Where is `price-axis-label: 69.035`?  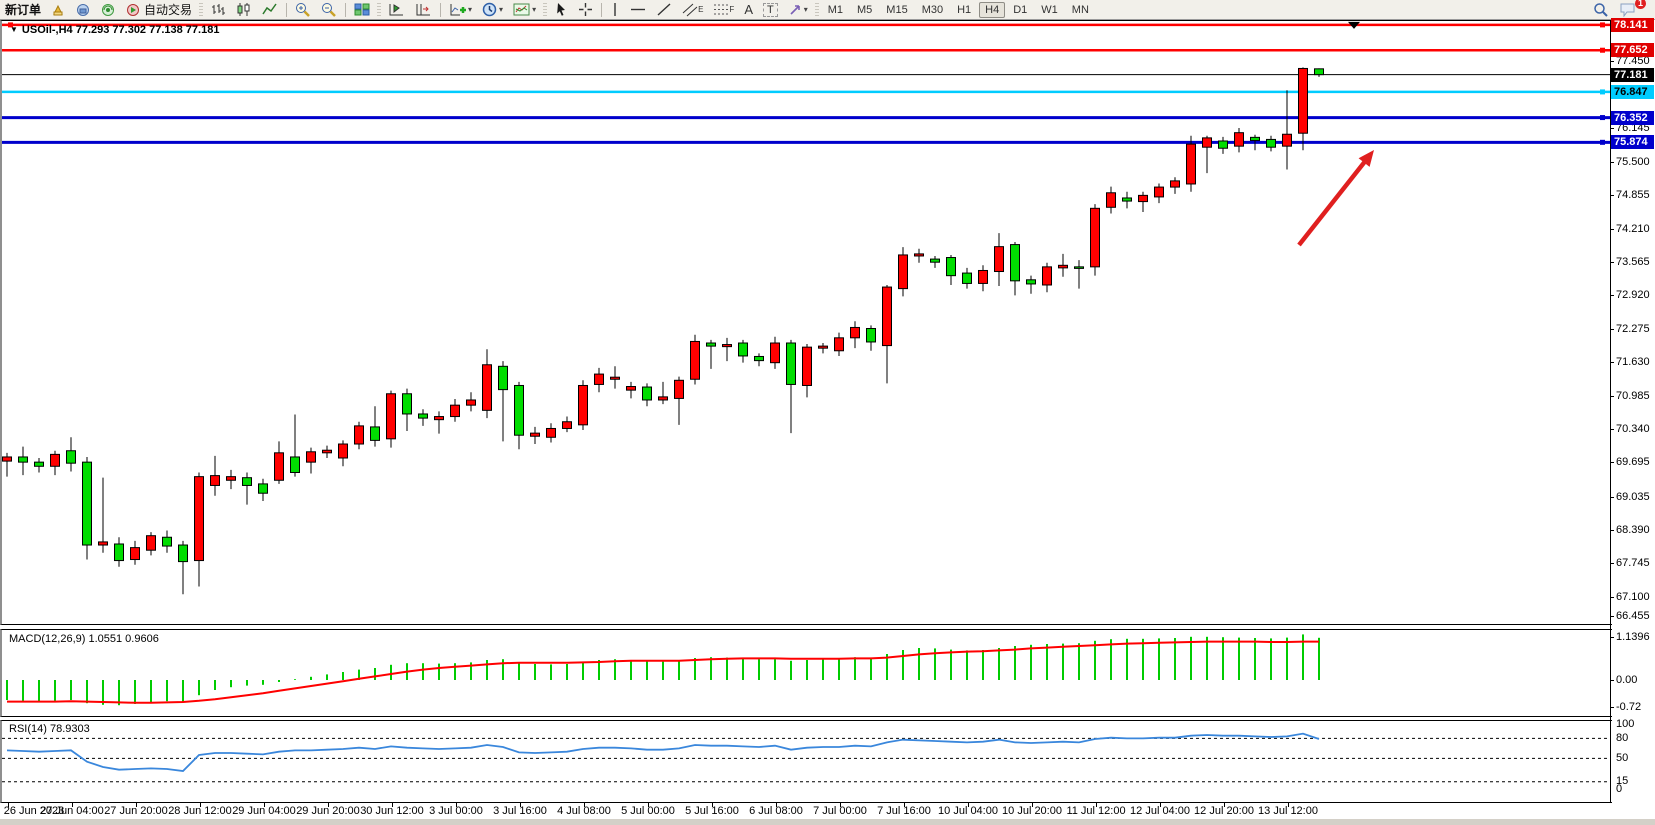
price-axis-label: 69.035 is located at coordinates (1633, 496).